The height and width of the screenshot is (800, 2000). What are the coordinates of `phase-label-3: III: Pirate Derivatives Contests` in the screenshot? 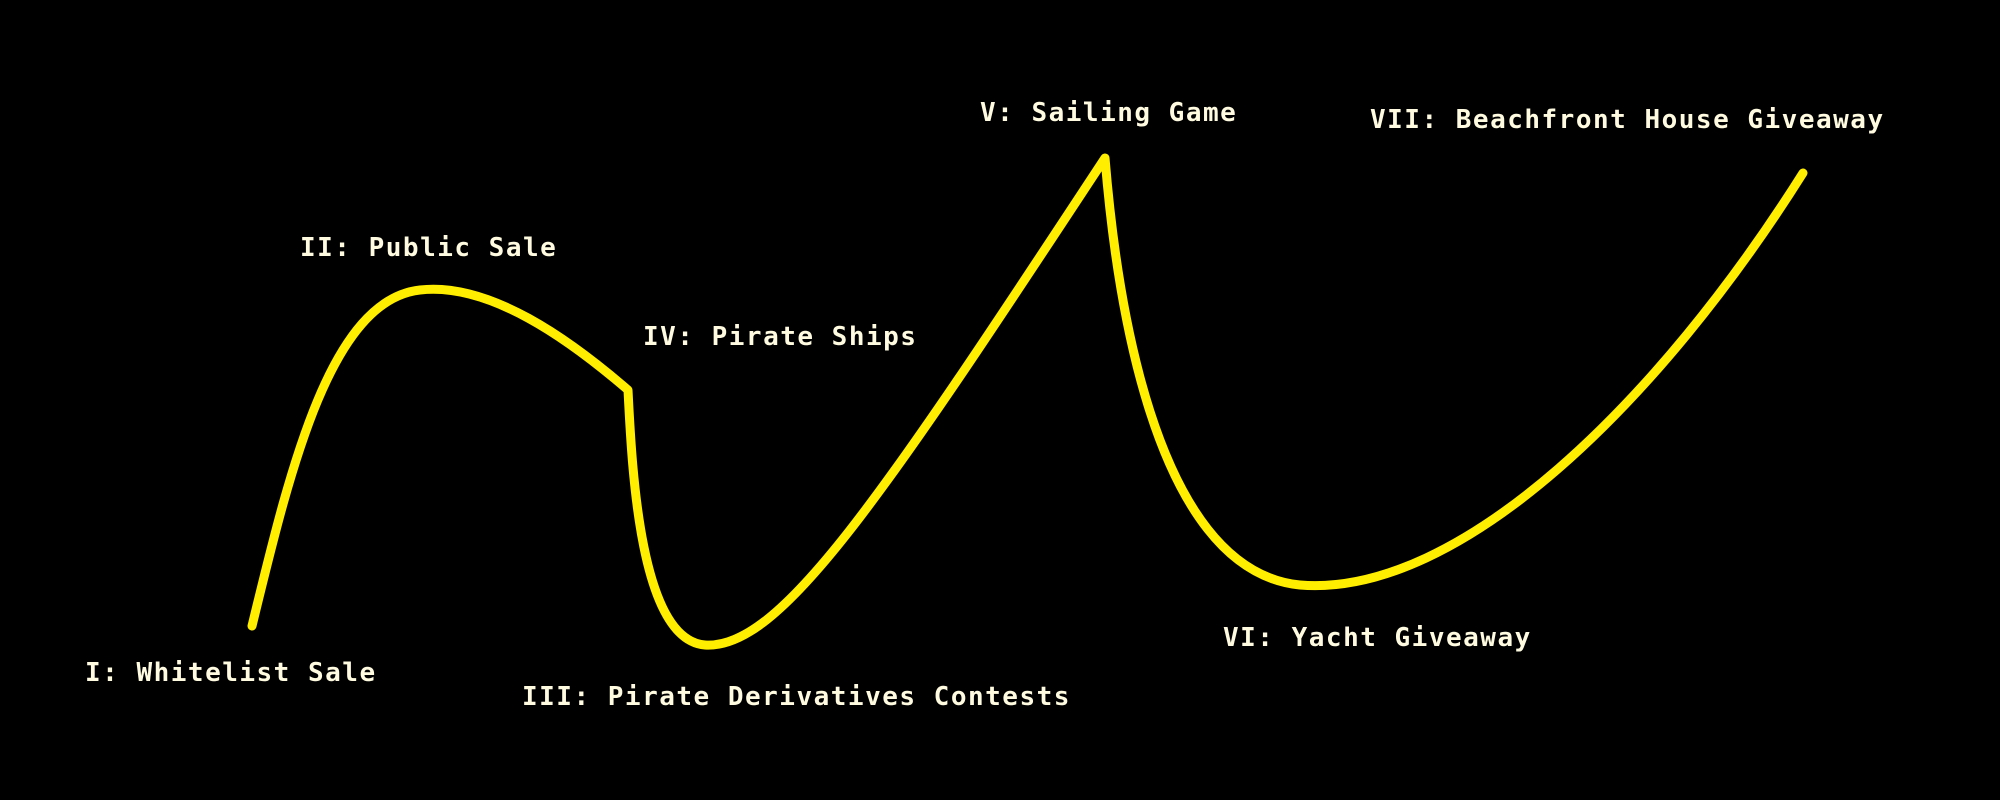 It's located at (796, 697).